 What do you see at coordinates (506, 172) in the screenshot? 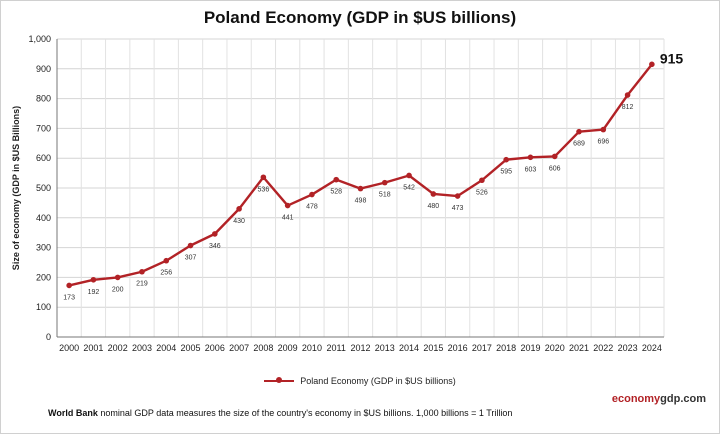
I see `data-label: 595` at bounding box center [506, 172].